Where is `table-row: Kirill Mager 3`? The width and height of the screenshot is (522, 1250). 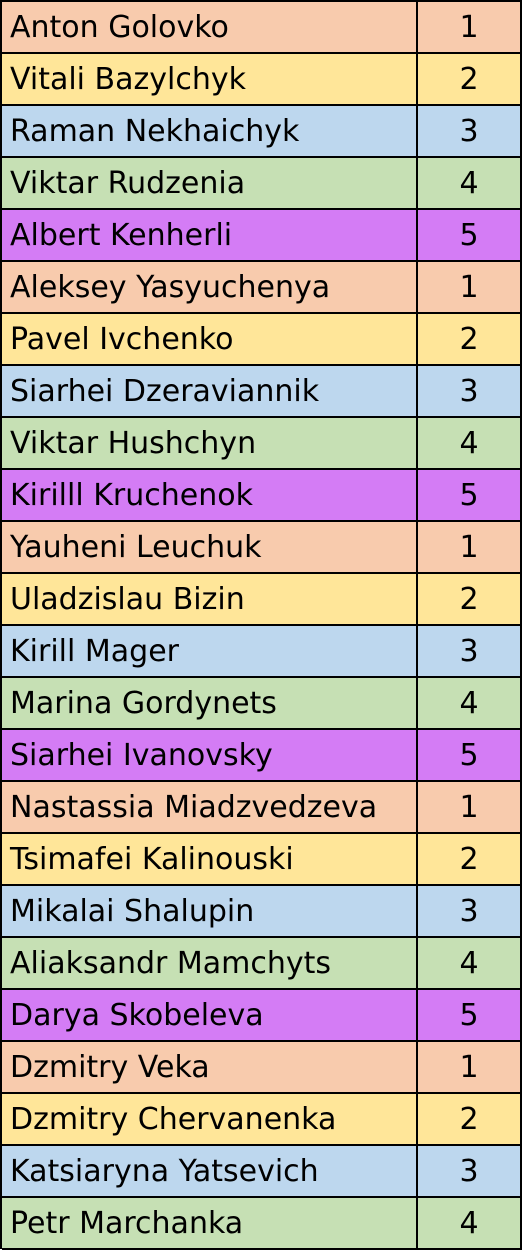
table-row: Kirill Mager 3 is located at coordinates (262, 652).